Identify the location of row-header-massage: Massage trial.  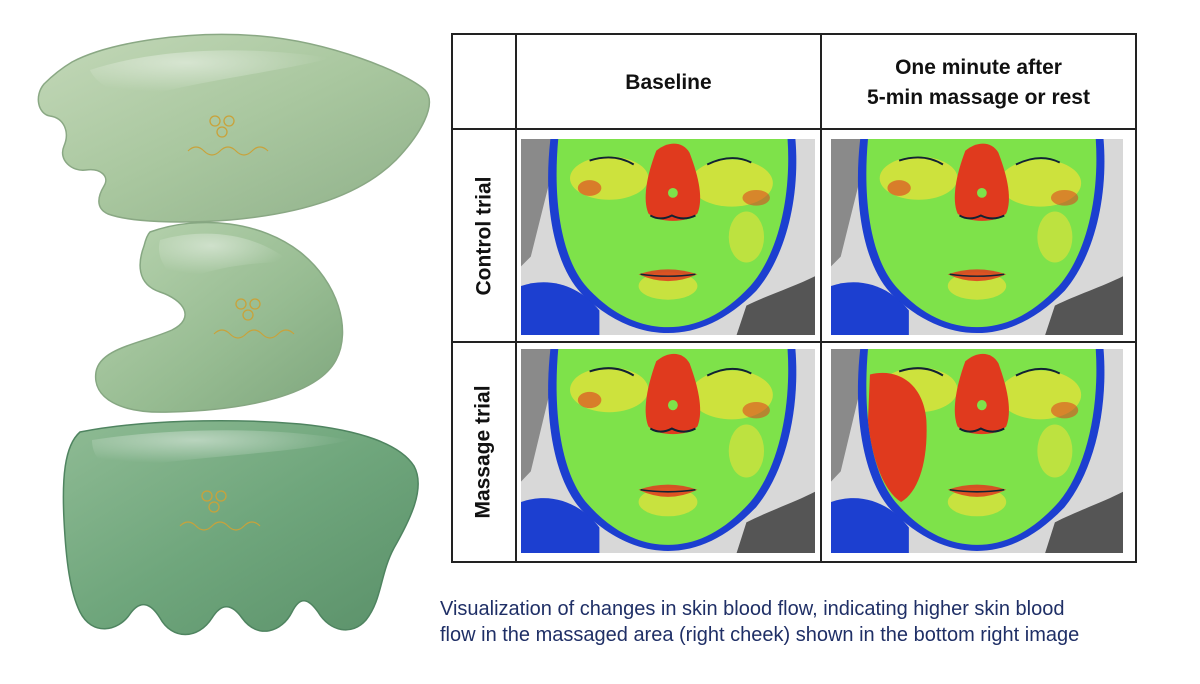
(484, 452).